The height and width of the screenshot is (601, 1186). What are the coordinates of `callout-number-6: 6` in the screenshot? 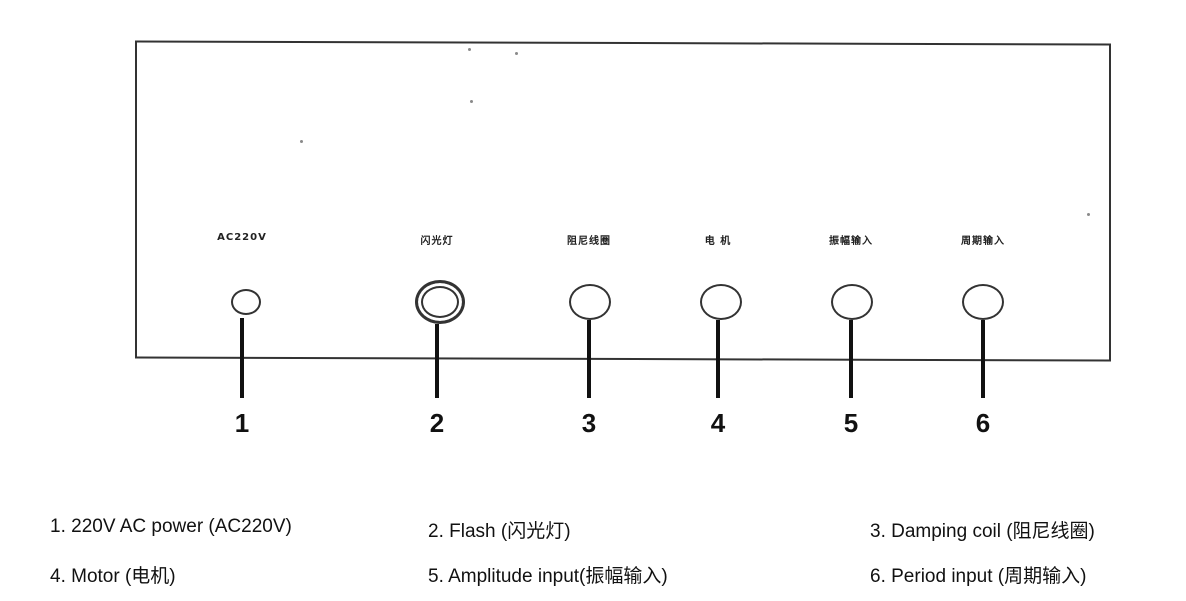 It's located at (983, 423).